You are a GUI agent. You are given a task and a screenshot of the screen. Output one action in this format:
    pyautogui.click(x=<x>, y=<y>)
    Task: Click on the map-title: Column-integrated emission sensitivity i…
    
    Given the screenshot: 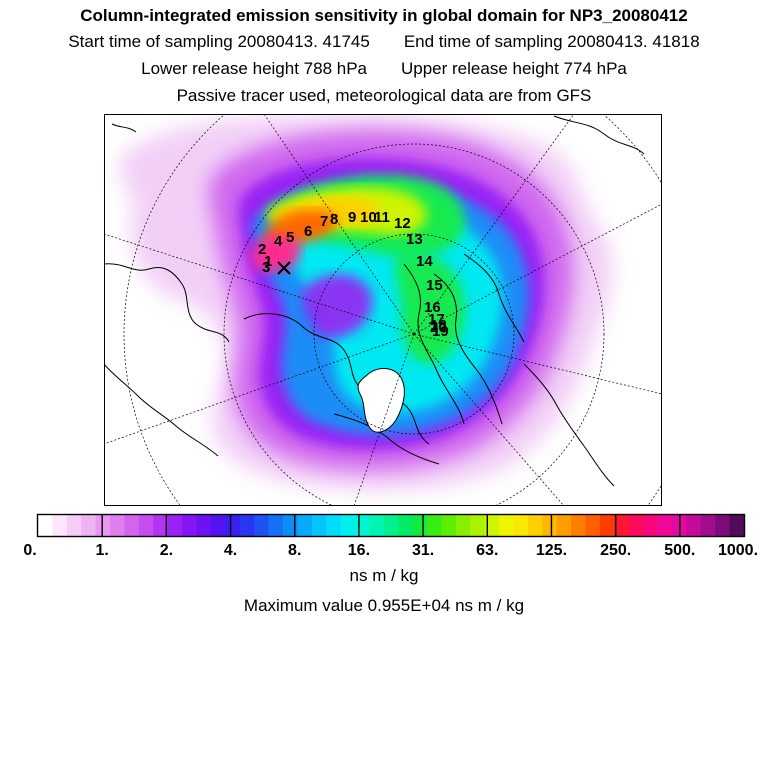 What is the action you would take?
    pyautogui.click(x=384, y=15)
    